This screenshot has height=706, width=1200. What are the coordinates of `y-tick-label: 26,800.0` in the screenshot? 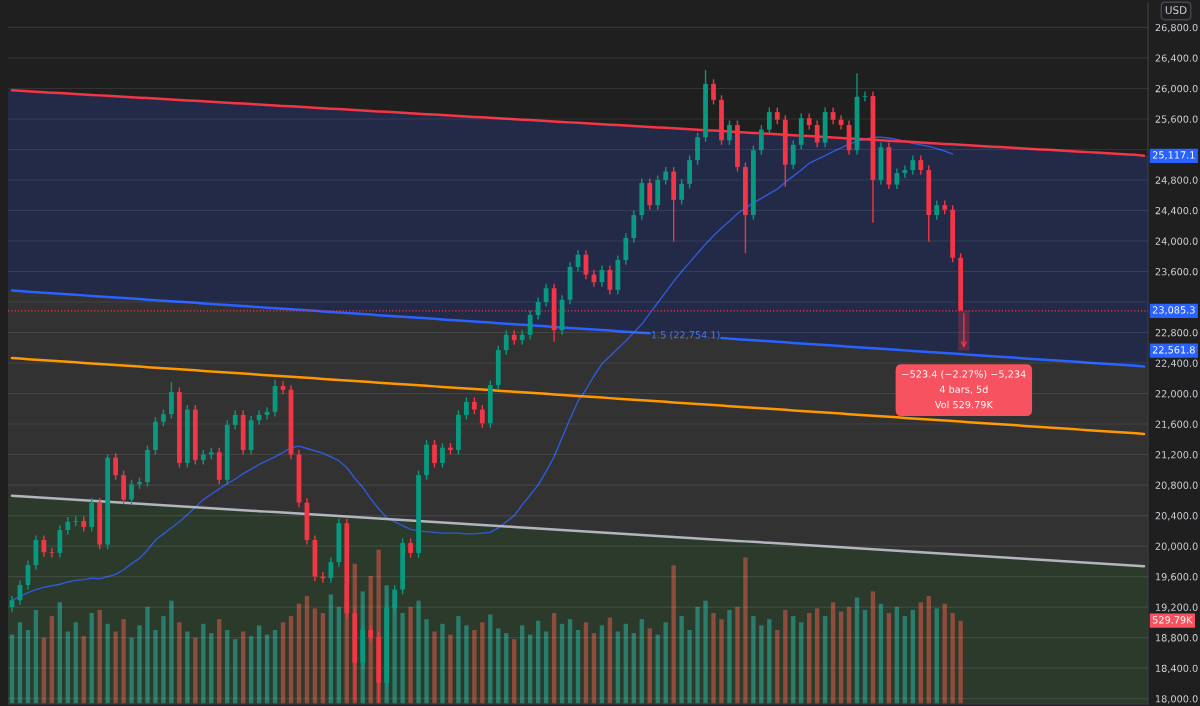 It's located at (1176, 28).